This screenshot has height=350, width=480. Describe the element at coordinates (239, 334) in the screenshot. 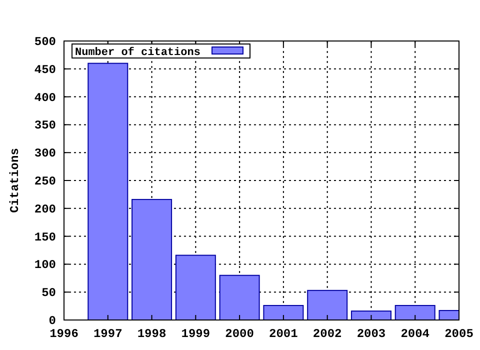

I see `x-tick-label: 2000` at that location.